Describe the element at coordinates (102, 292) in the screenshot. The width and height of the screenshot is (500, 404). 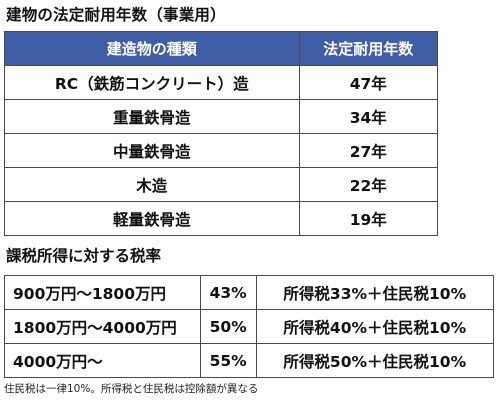
I see `income-range-cell: 900万円～1800万円` at that location.